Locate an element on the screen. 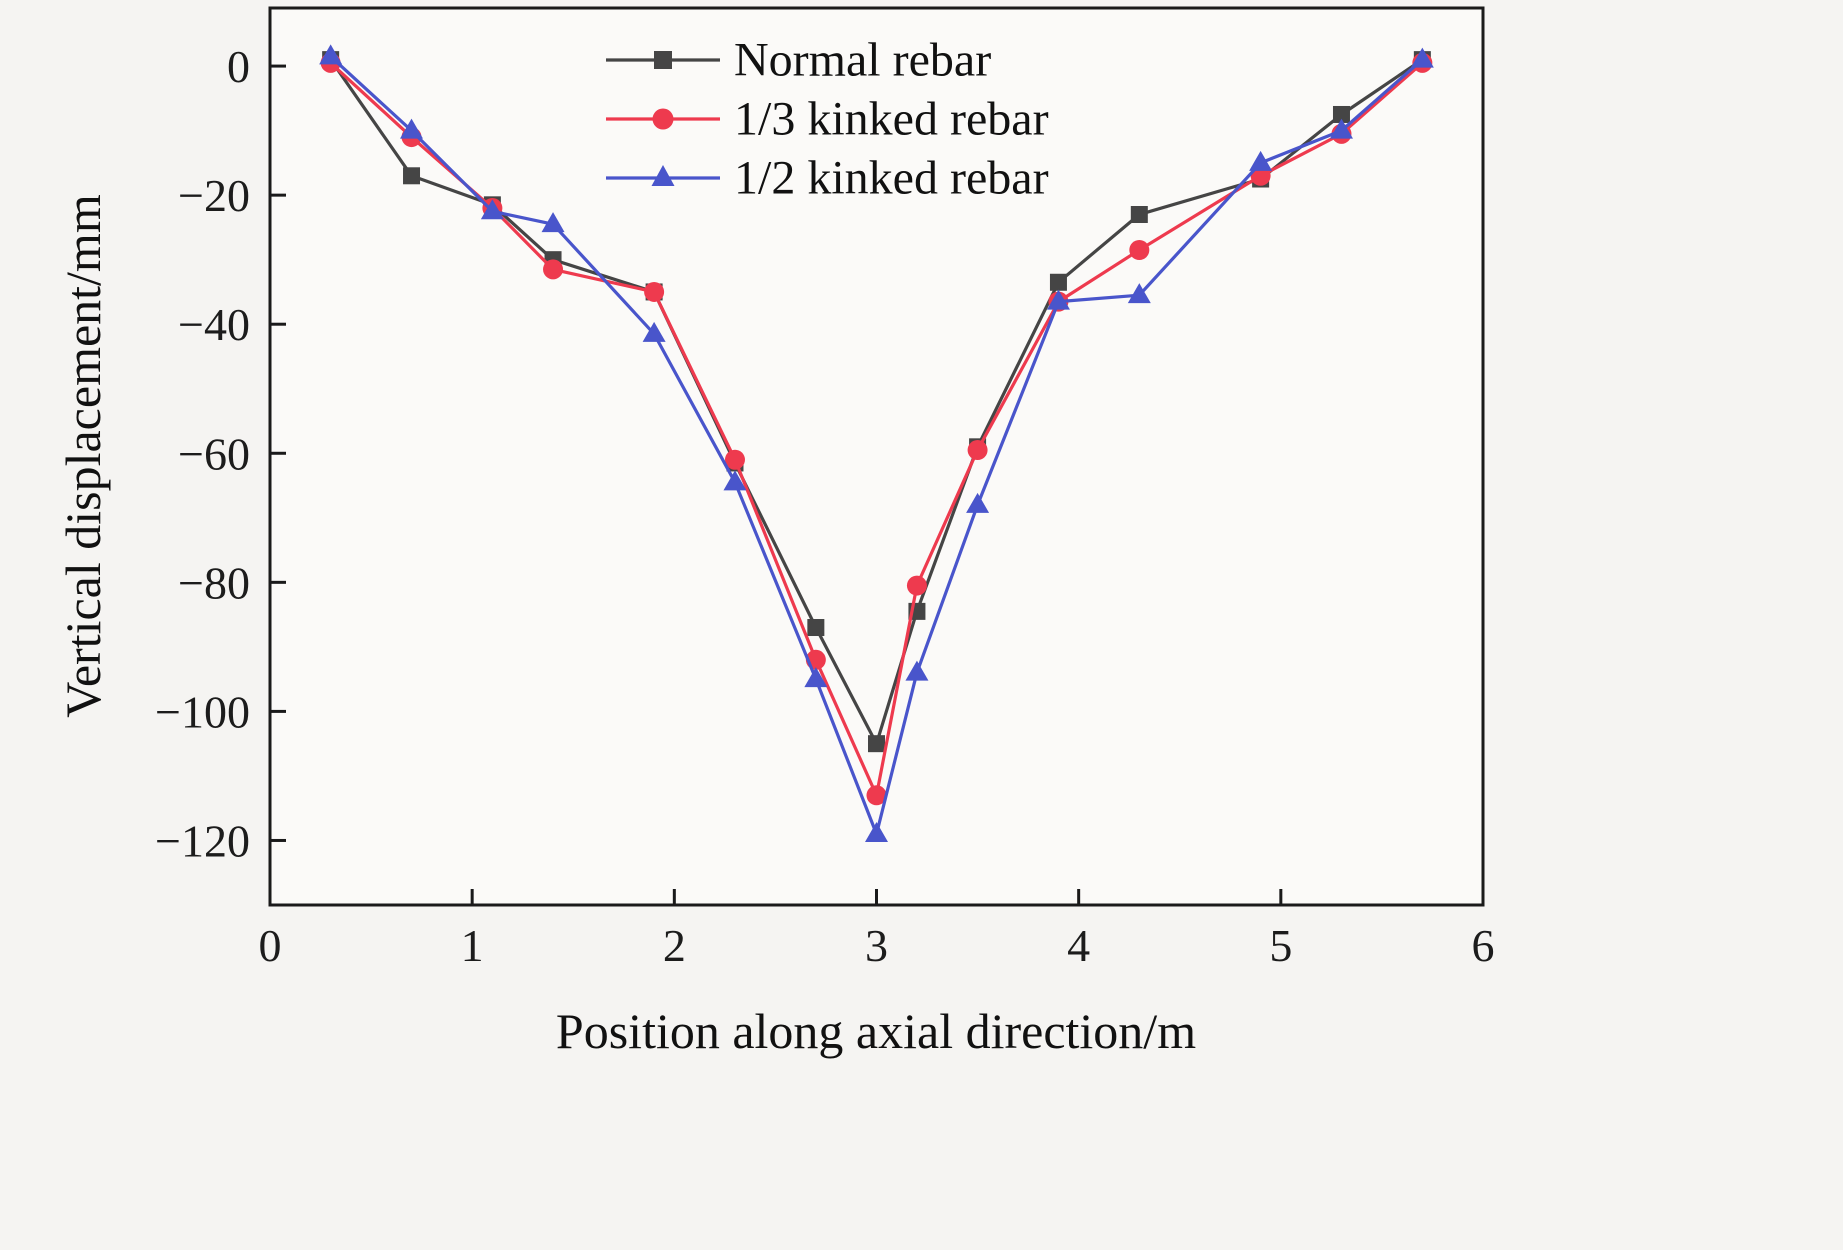 The width and height of the screenshot is (1843, 1250). square-marker-icon is located at coordinates (663, 60).